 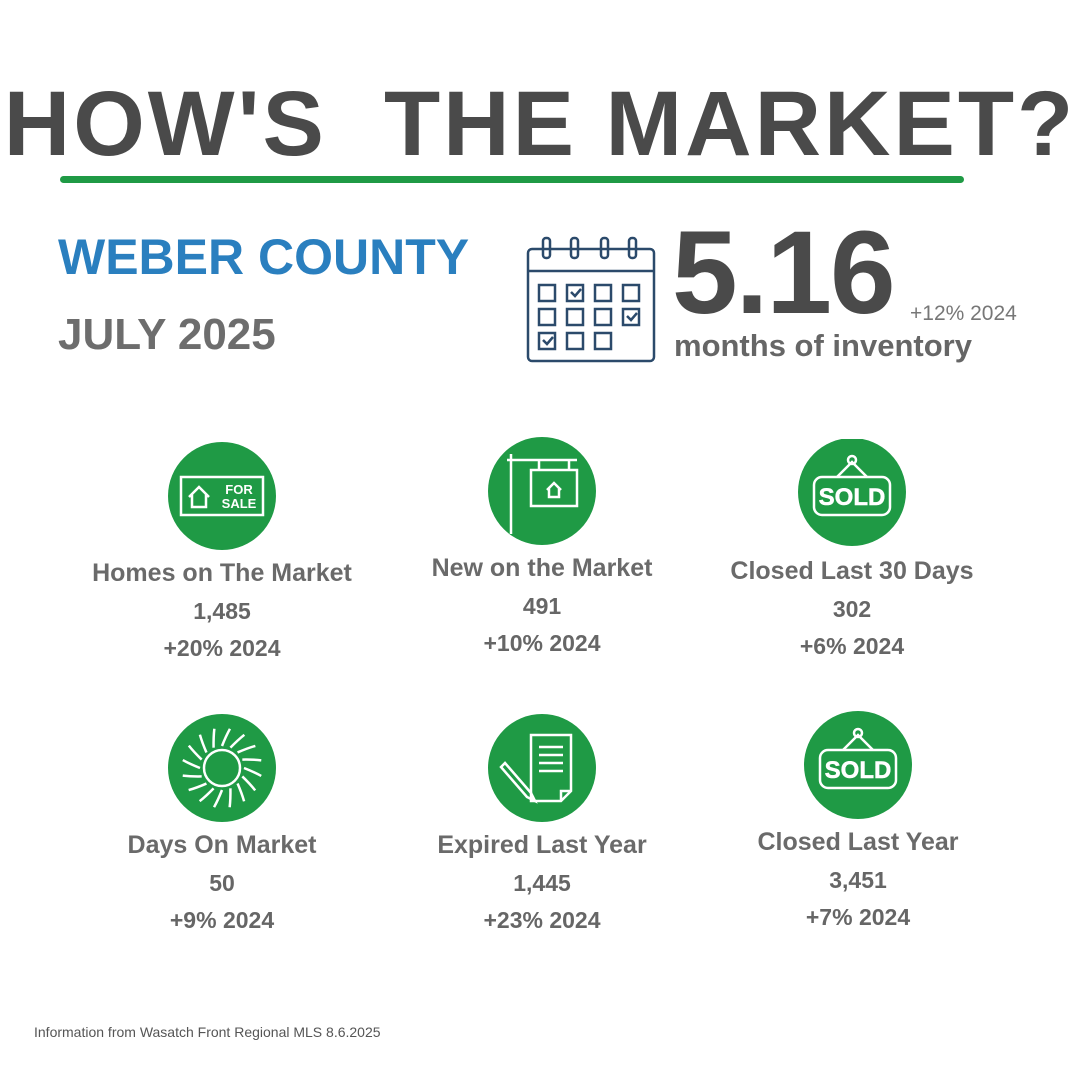 I want to click on stat-value: 1,445, so click(x=542, y=883).